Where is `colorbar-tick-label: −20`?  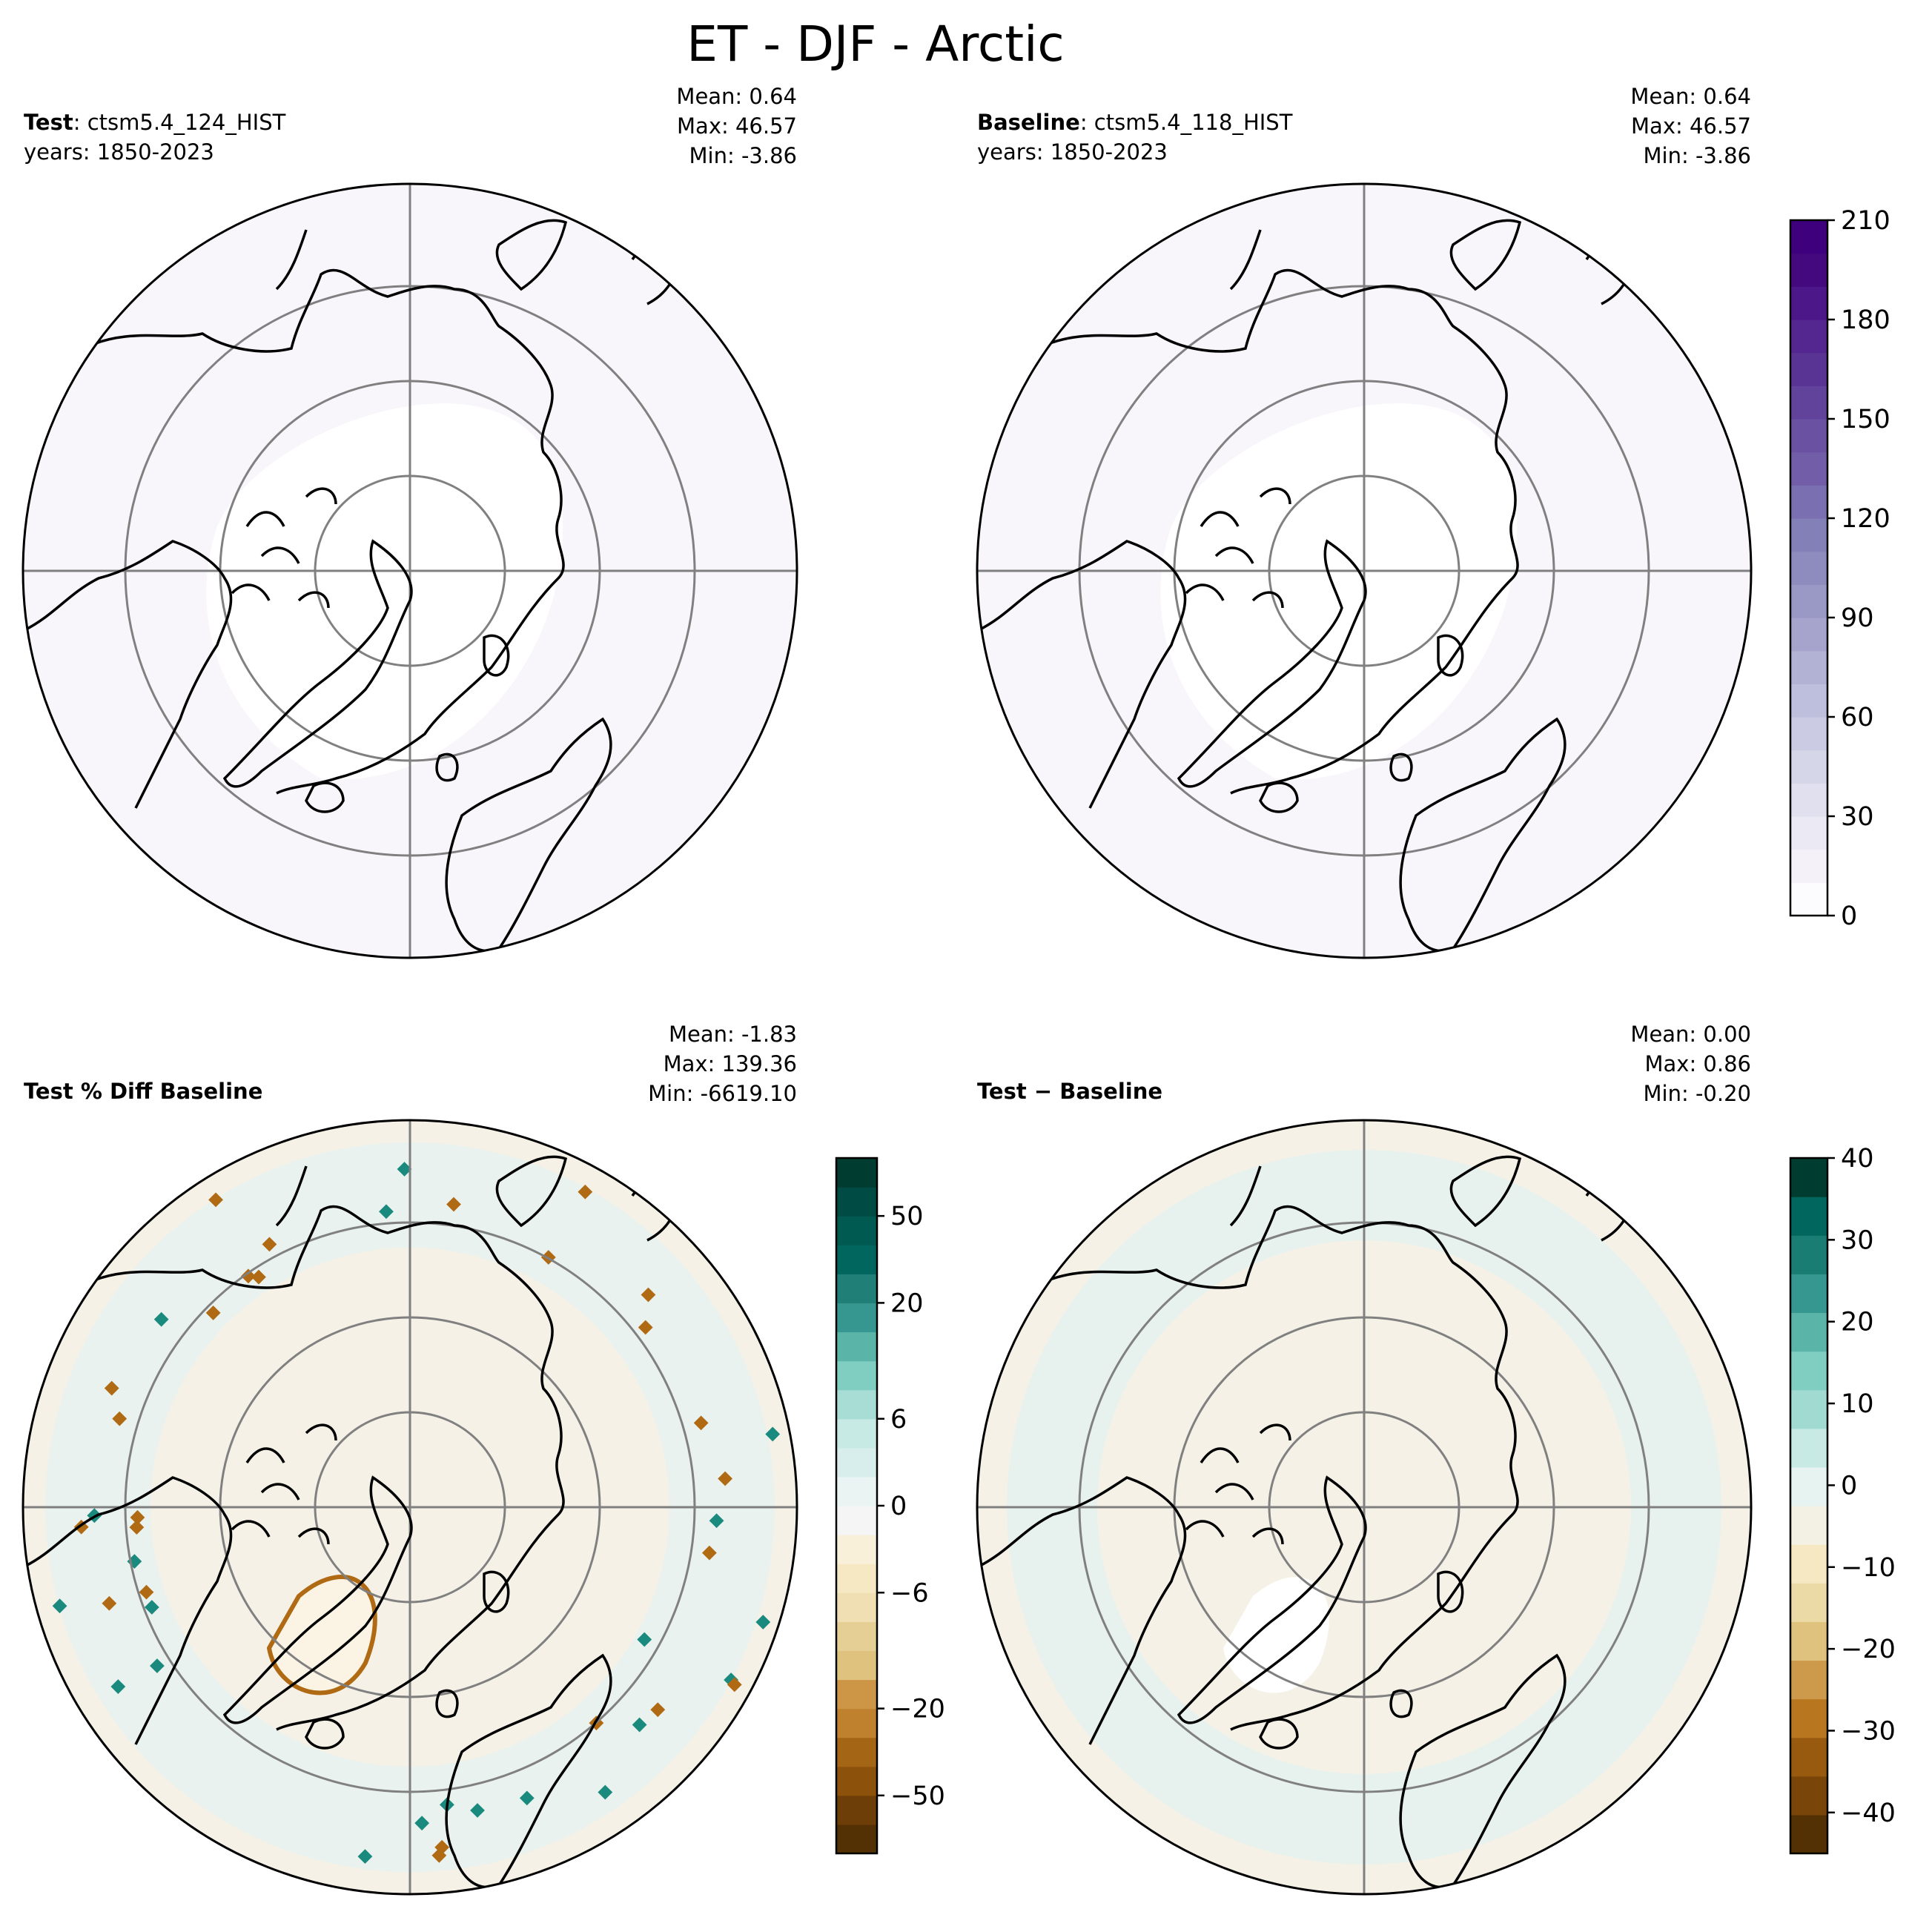
colorbar-tick-label: −20 is located at coordinates (1868, 1649).